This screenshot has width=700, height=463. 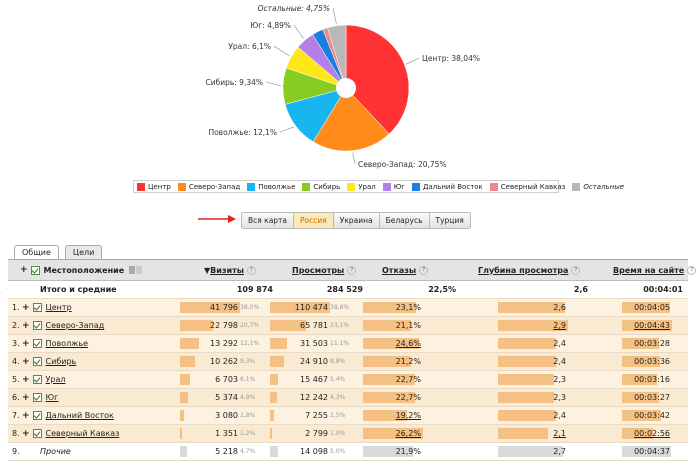 I want to click on row-location-name: Центр, so click(x=58, y=307).